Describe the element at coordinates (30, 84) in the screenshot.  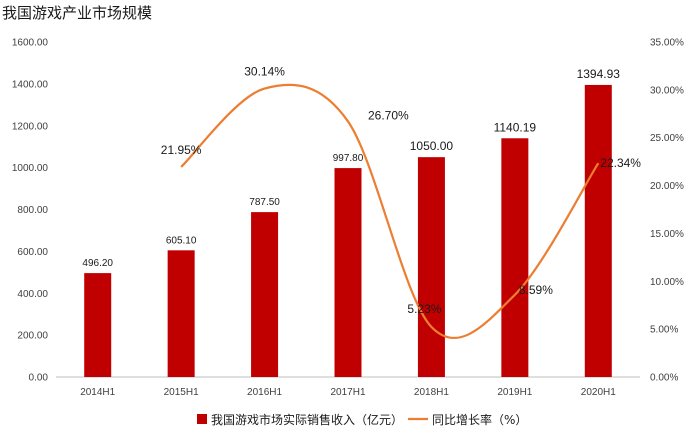
I see `y-left-tick-label: 1400.00` at that location.